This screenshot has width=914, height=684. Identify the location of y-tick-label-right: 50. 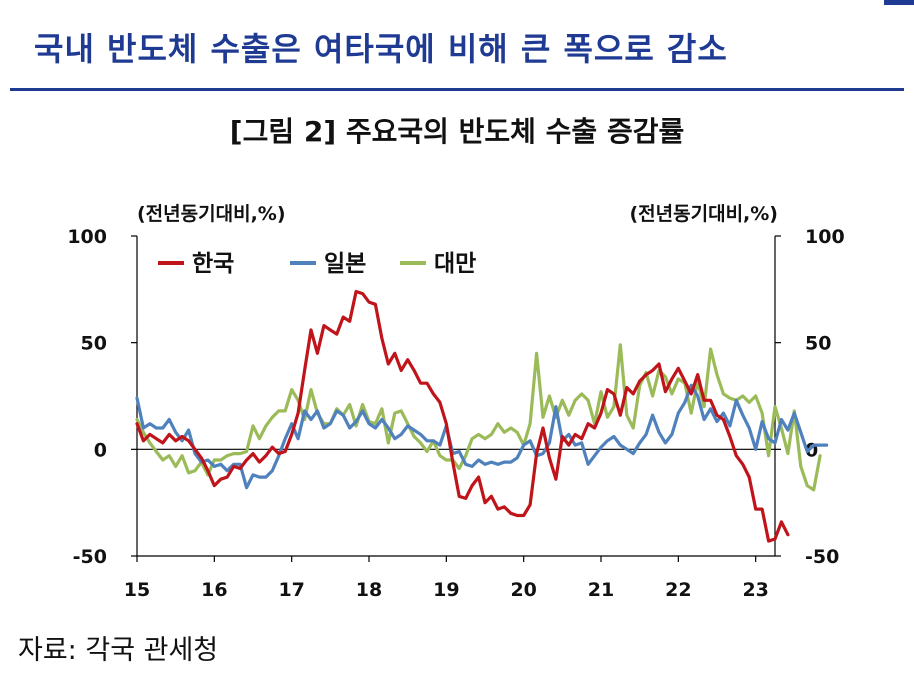
(818, 344).